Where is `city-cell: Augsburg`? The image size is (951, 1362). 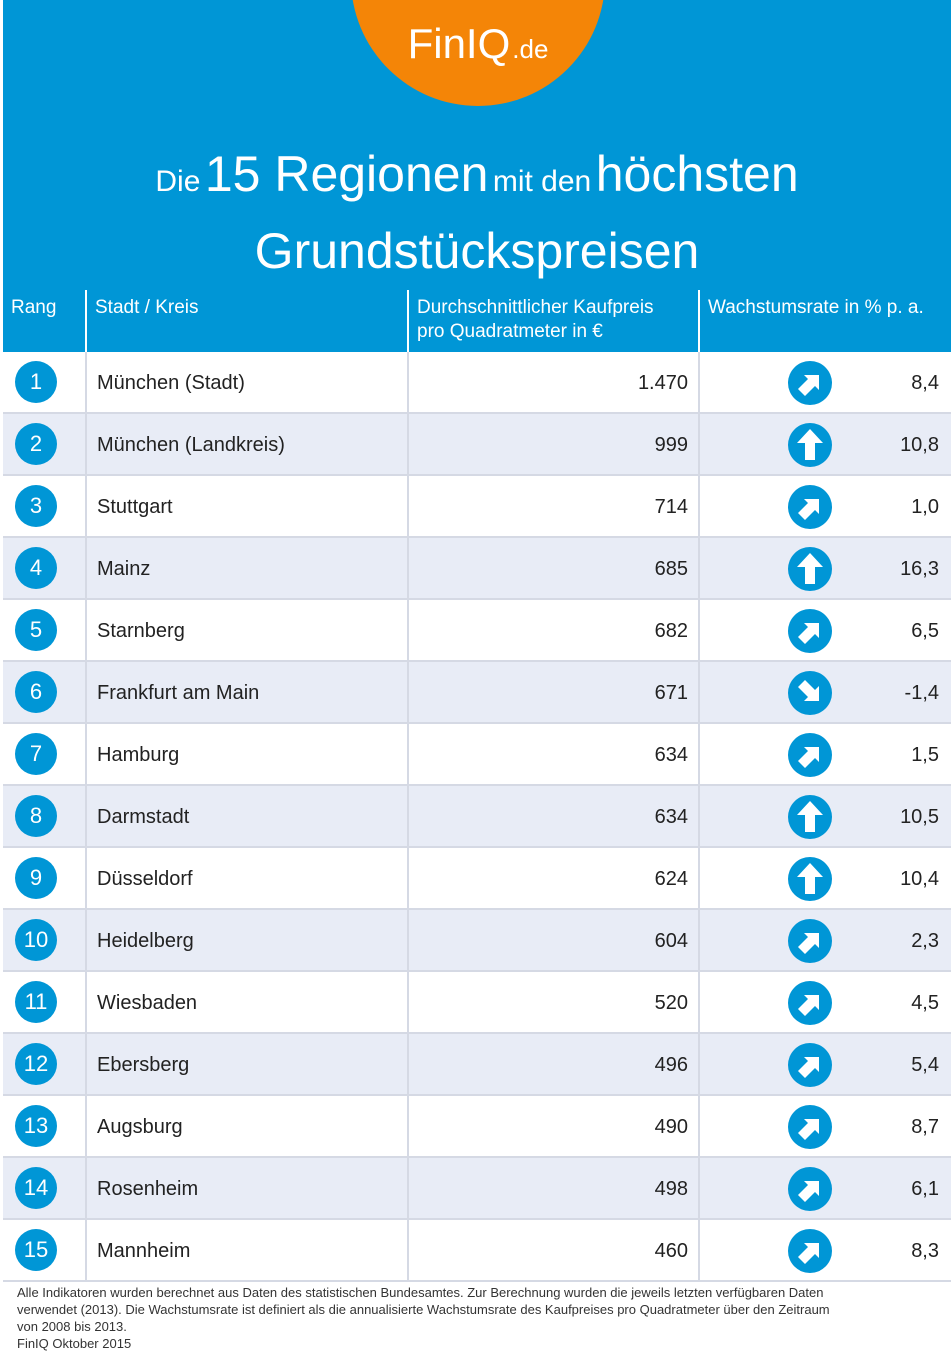 city-cell: Augsburg is located at coordinates (248, 1126).